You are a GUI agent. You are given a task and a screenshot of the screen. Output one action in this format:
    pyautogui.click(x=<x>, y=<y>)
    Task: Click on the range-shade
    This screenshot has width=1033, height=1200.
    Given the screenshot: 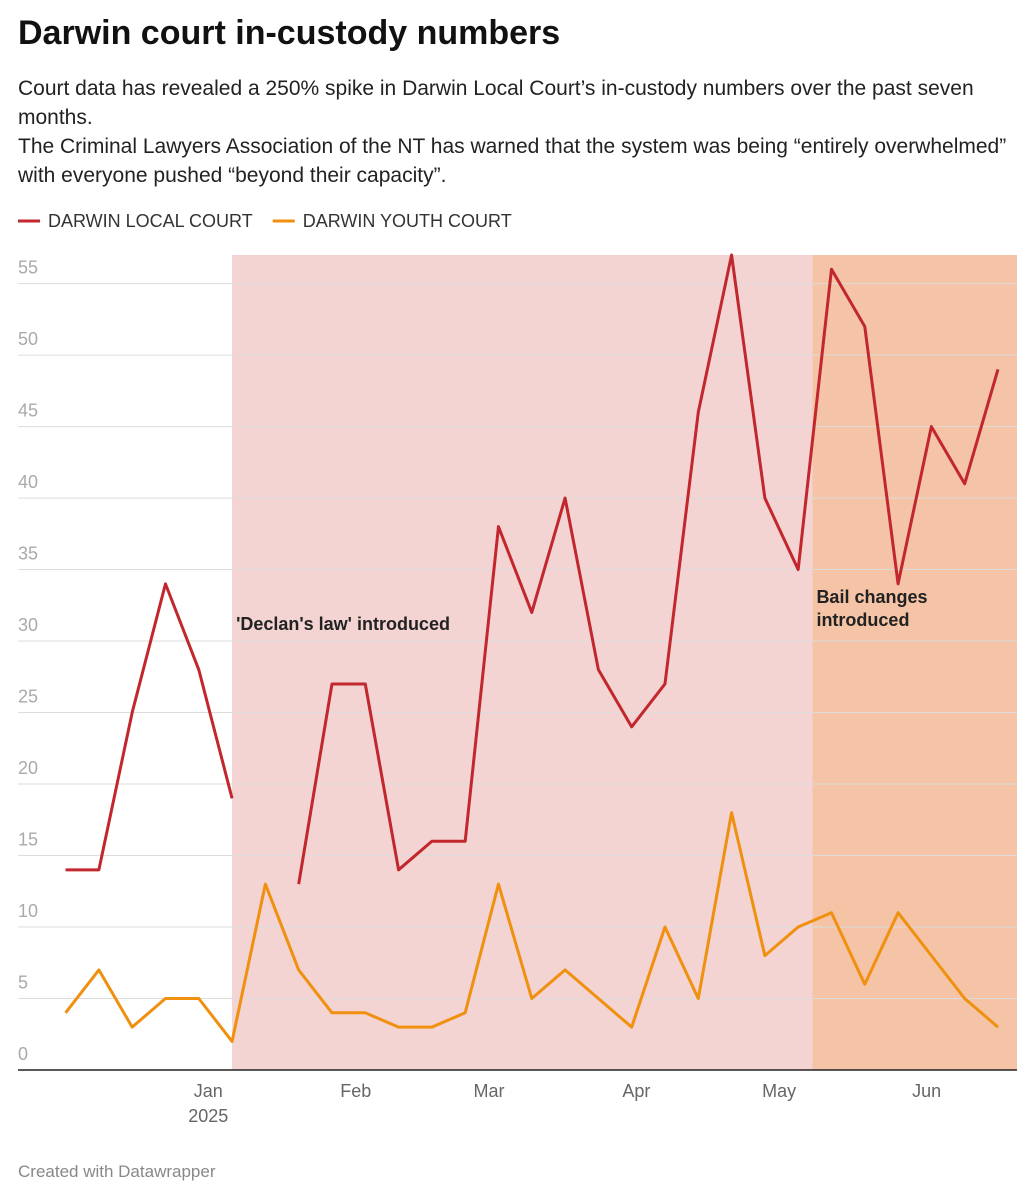 What is the action you would take?
    pyautogui.click(x=914, y=662)
    